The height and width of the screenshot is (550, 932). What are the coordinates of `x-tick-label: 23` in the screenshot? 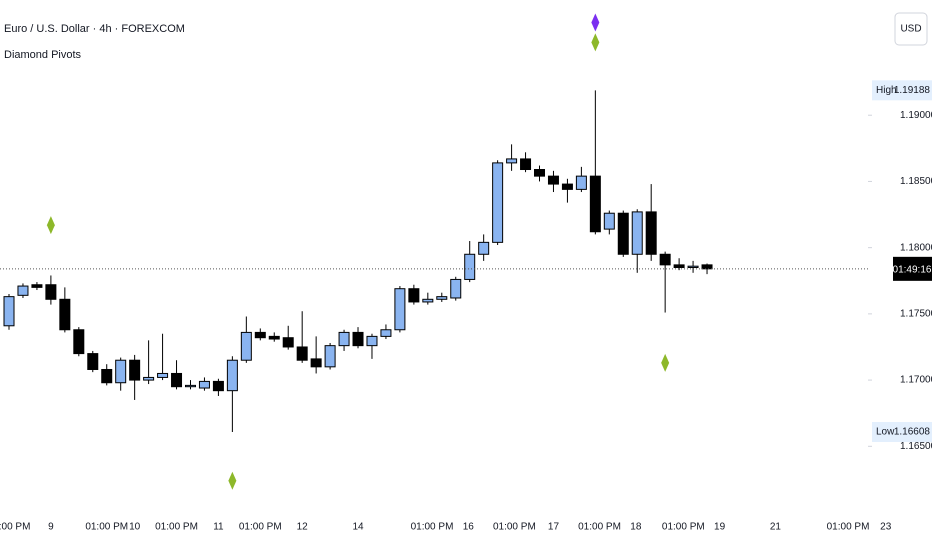 It's located at (886, 527).